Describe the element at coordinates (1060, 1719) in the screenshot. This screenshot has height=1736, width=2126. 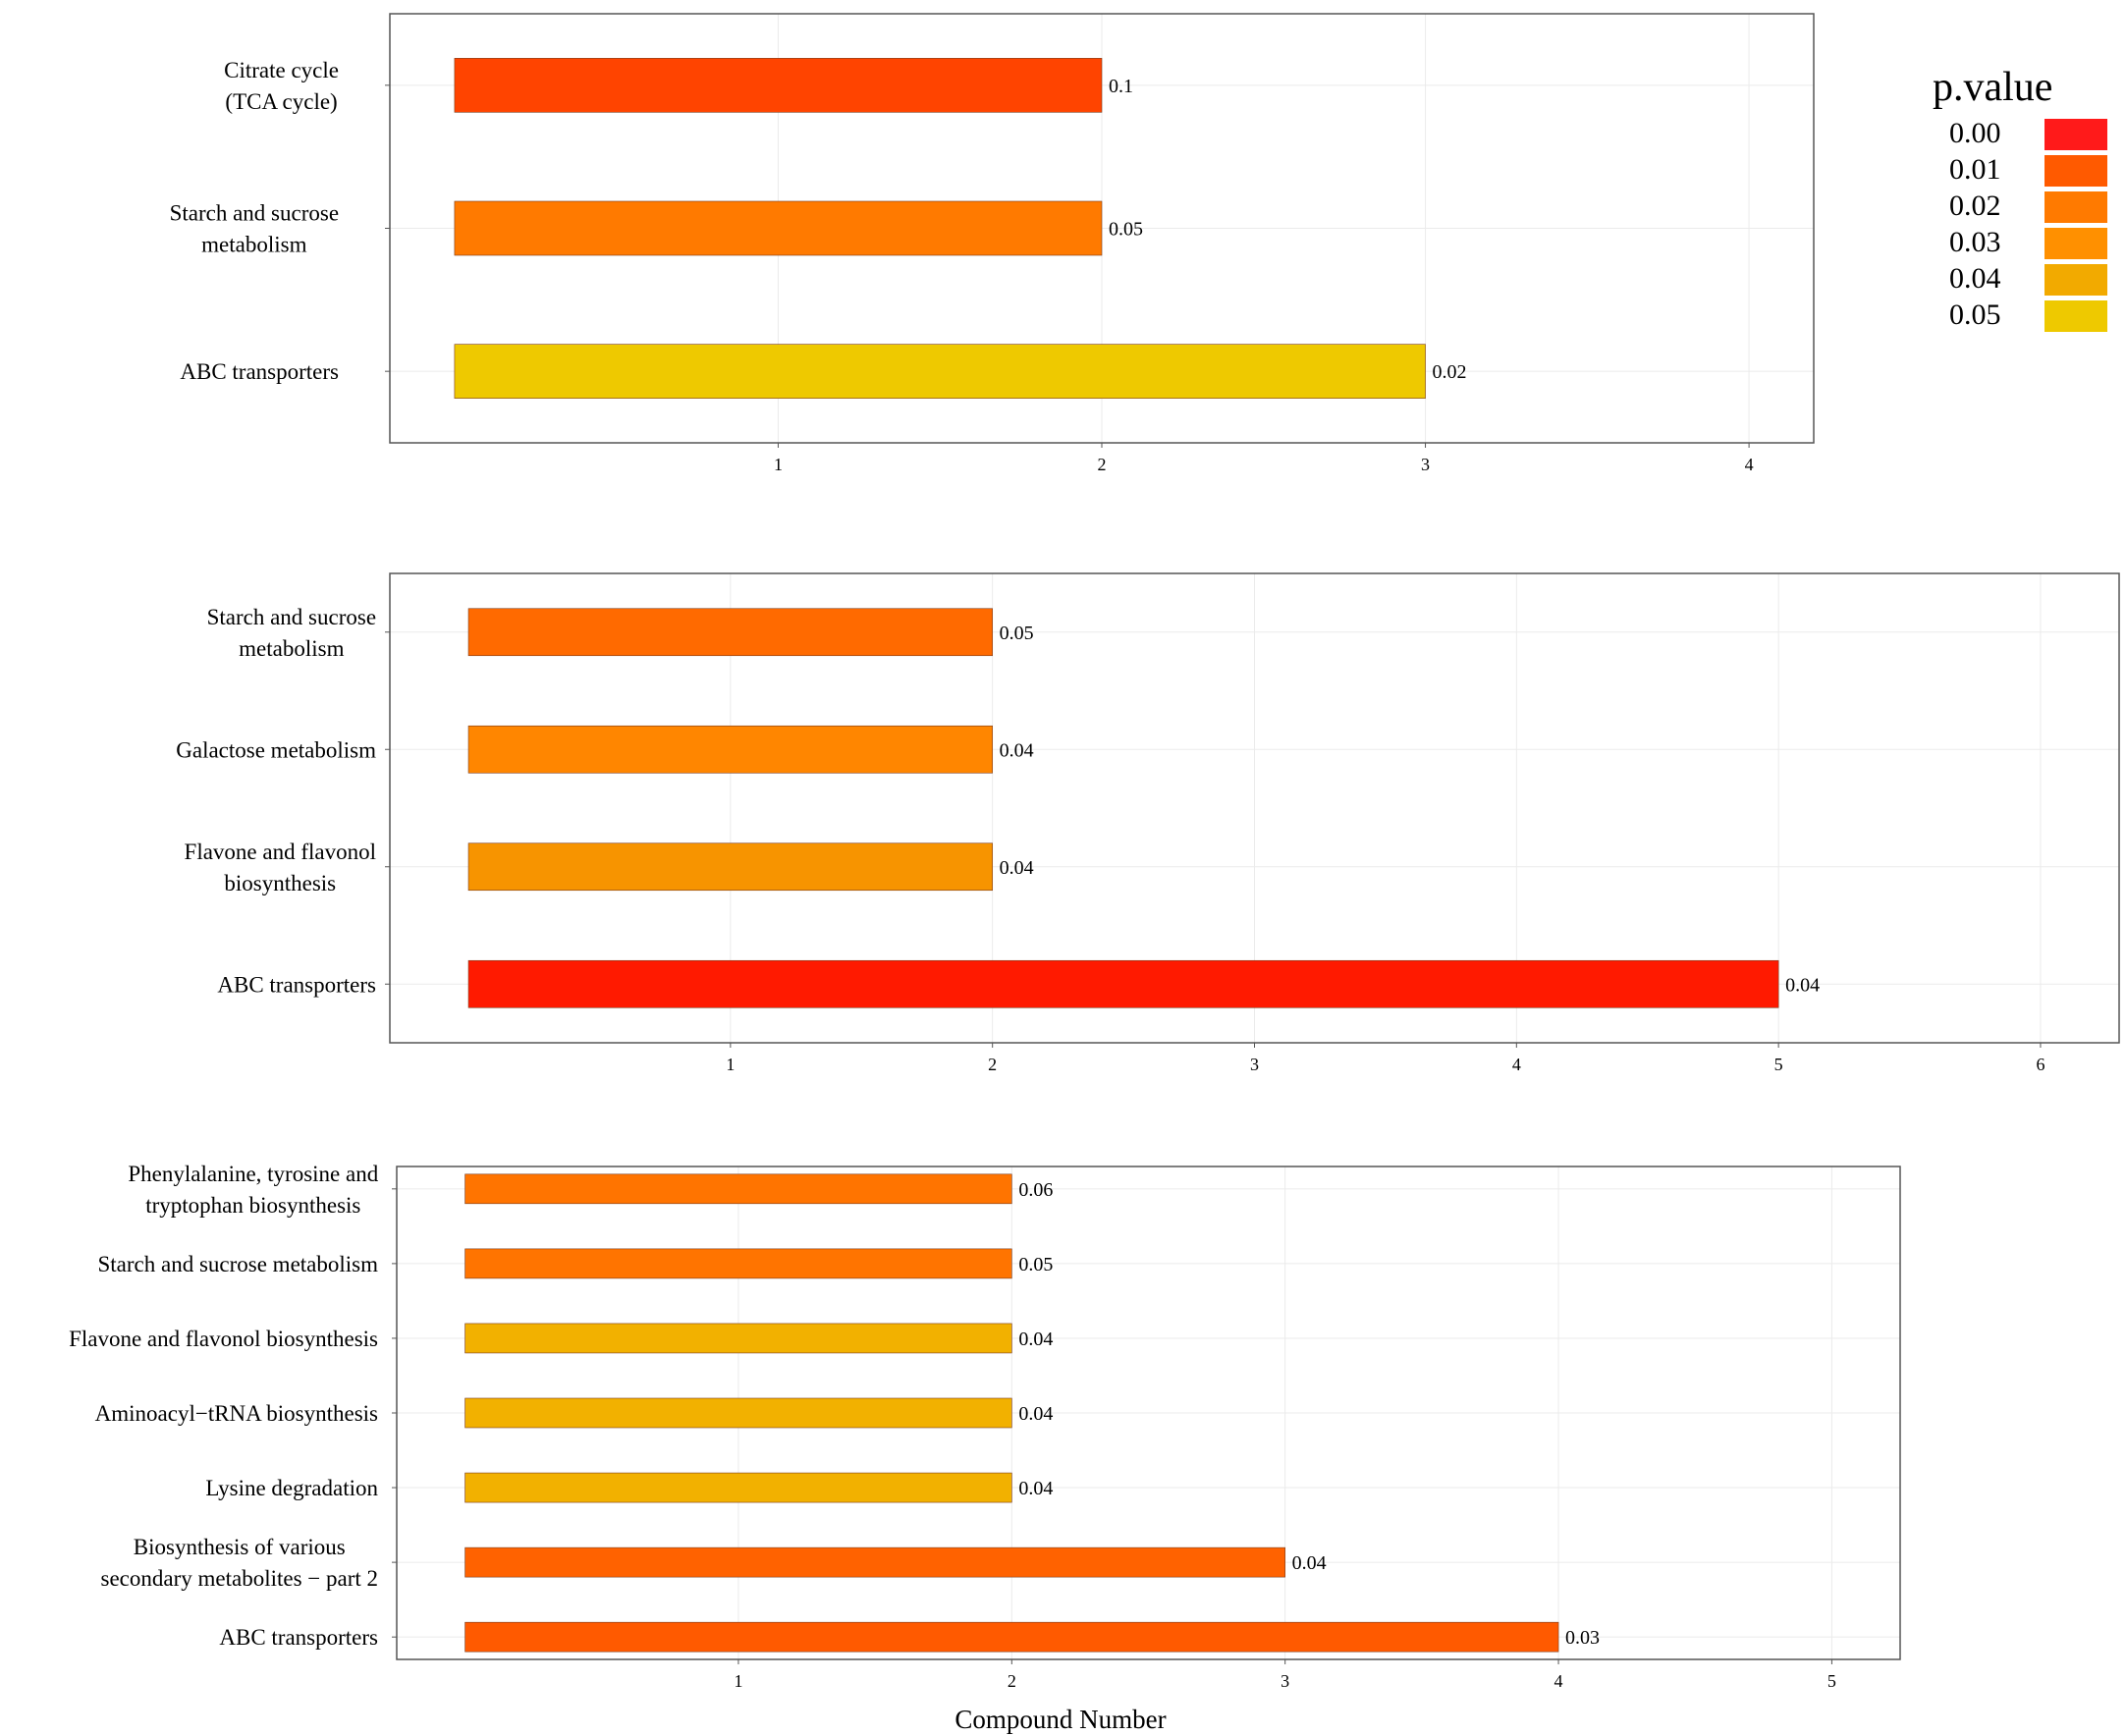
I see `x-axis-title: Compound Number` at that location.